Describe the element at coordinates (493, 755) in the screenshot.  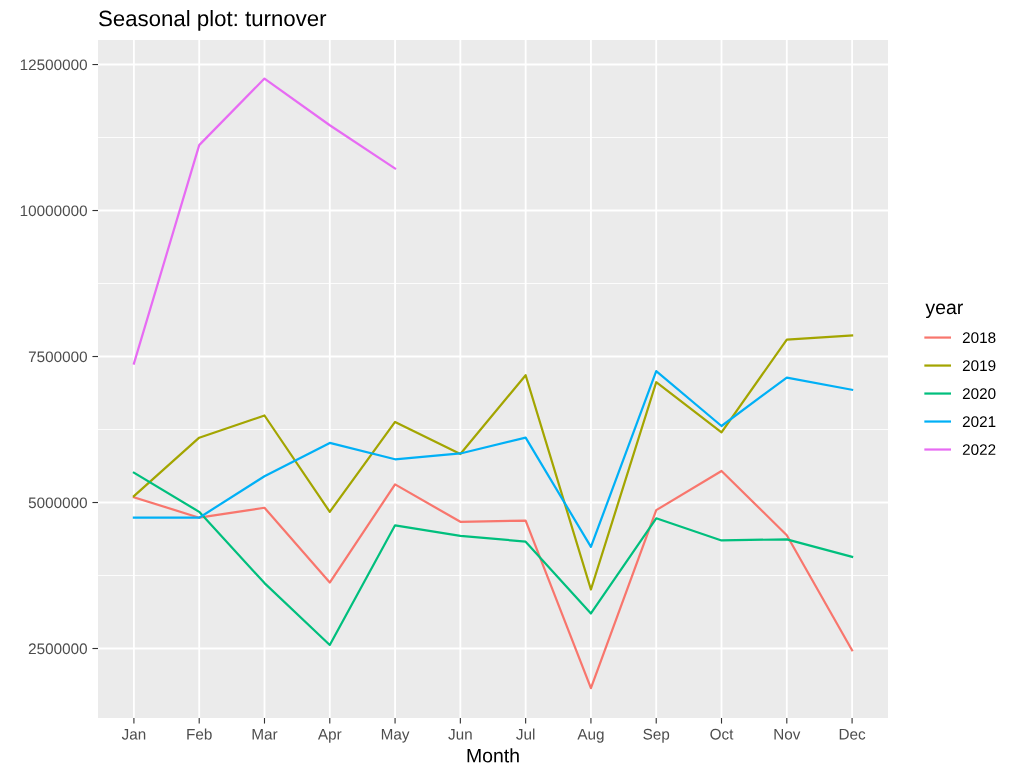
I see `x-axis-title: Month` at that location.